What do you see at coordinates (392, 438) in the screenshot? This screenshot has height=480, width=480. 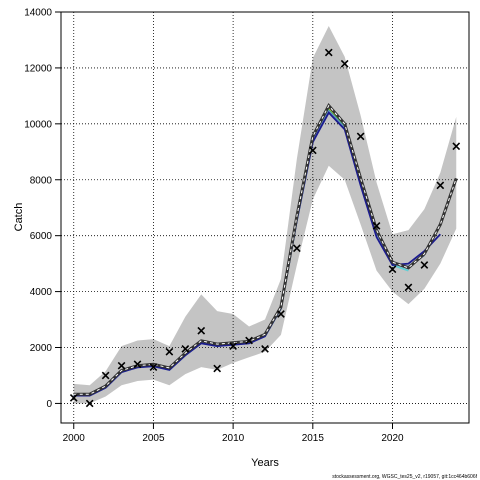 I see `x-tick-label: 2020` at bounding box center [392, 438].